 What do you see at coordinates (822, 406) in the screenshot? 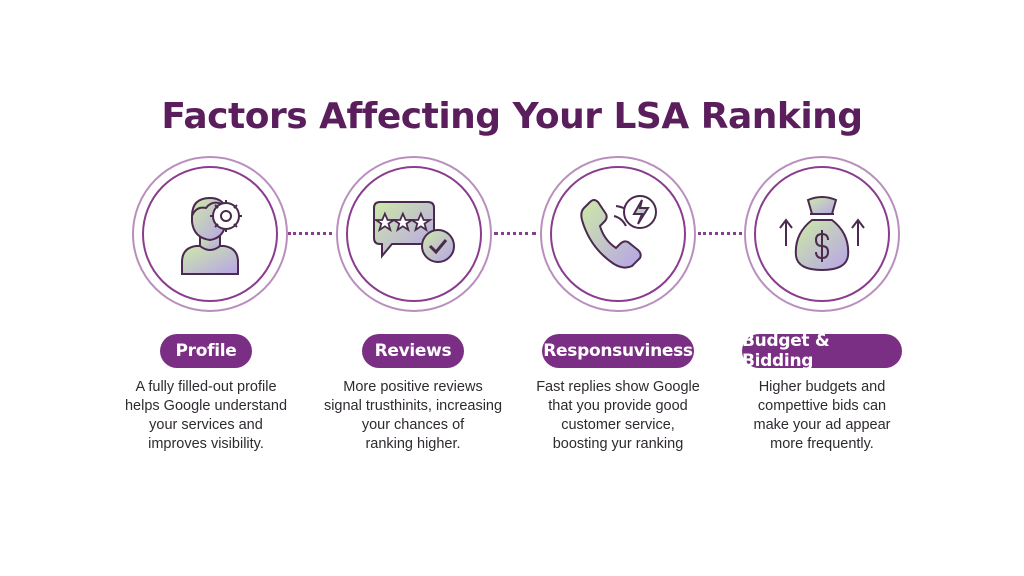
I see `desc-line: compettive bids can` at bounding box center [822, 406].